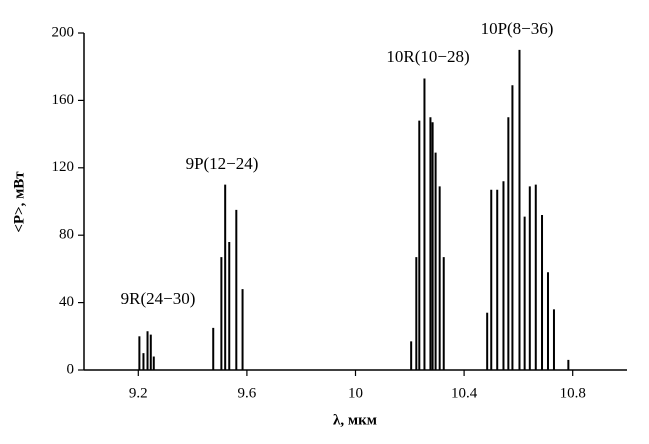 This screenshot has width=649, height=444. What do you see at coordinates (63, 32) in the screenshot?
I see `y-tick-label: 200` at bounding box center [63, 32].